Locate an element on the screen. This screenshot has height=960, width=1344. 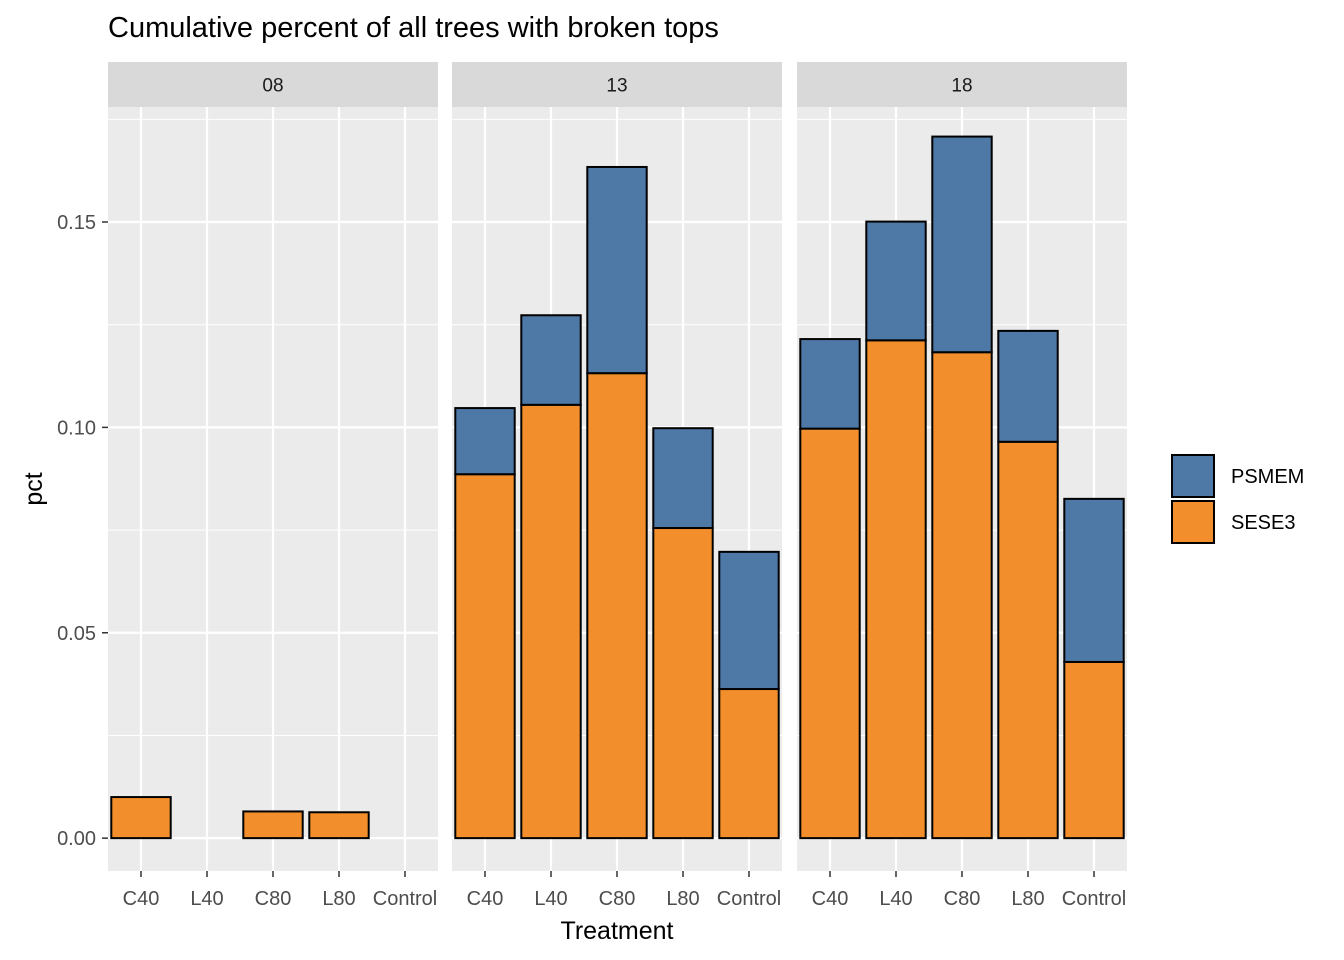
facet-strip-label: 08 is located at coordinates (272, 86).